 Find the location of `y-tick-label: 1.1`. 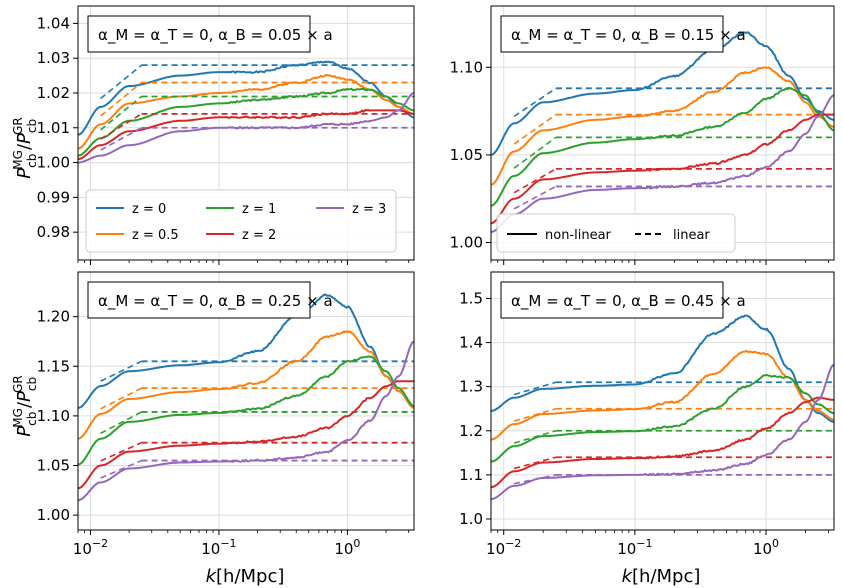

y-tick-label: 1.1 is located at coordinates (471, 475).